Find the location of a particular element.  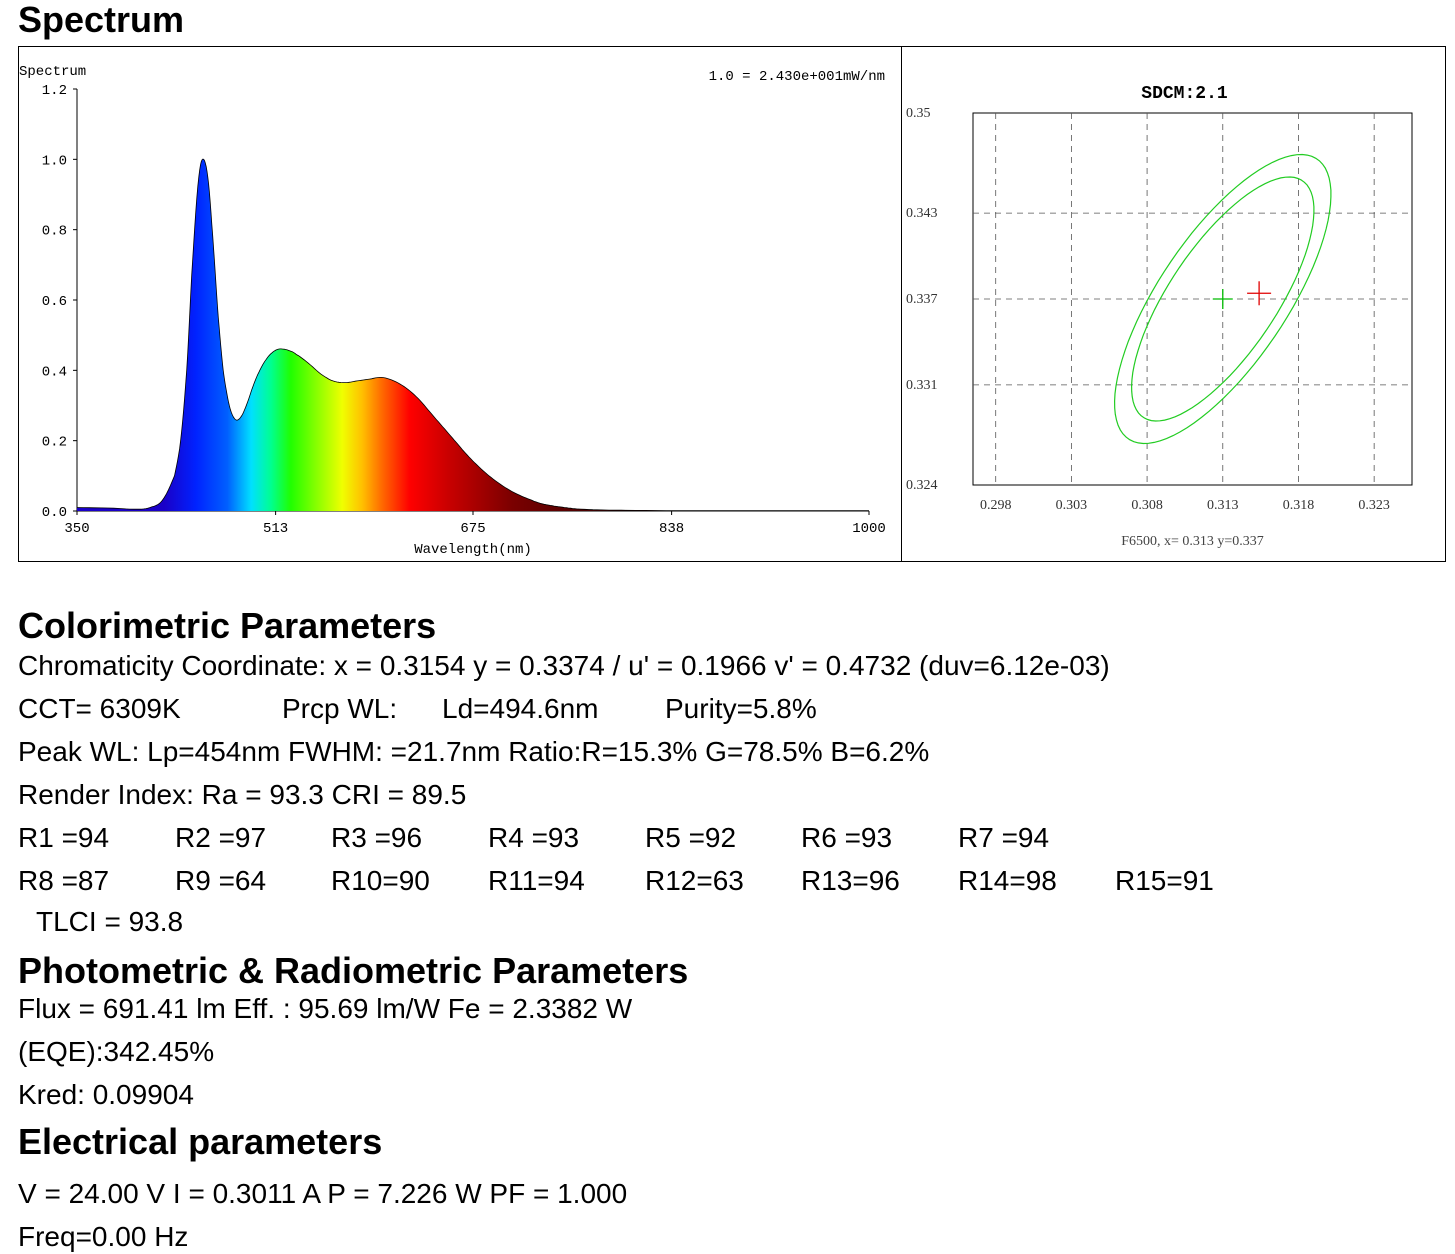

prcp-label: Prcp WL: is located at coordinates (340, 708).